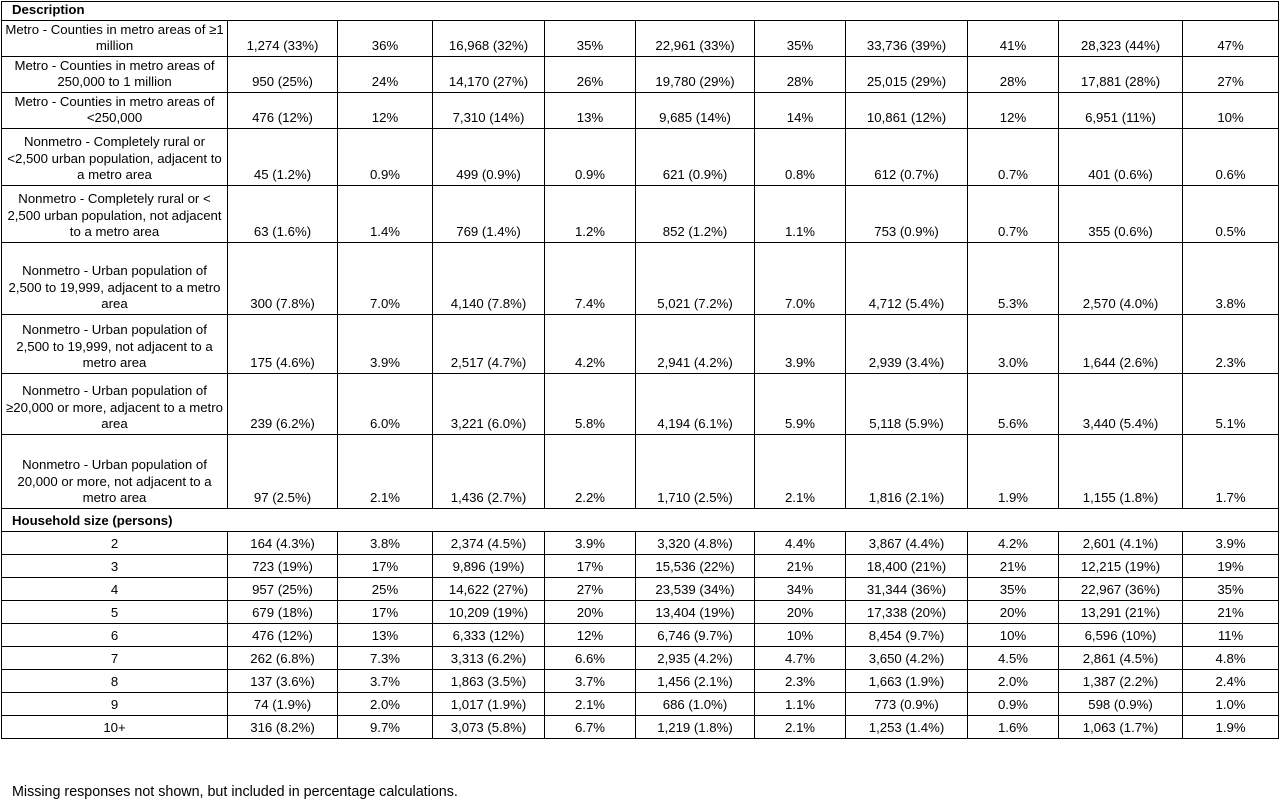 The width and height of the screenshot is (1280, 804). Describe the element at coordinates (282, 213) in the screenshot. I see `table-cell: 63 (1.6%)` at that location.